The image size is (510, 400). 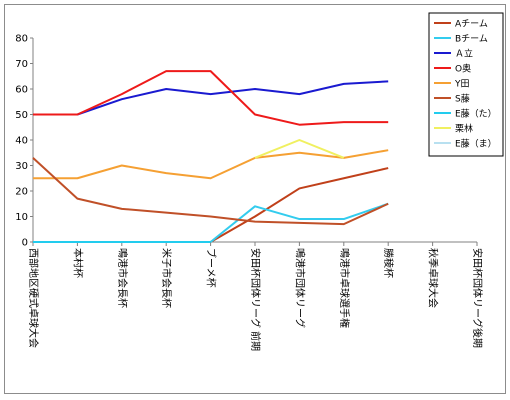 What do you see at coordinates (476, 114) in the screenshot?
I see `legend-label: E藤（た）` at bounding box center [476, 114].